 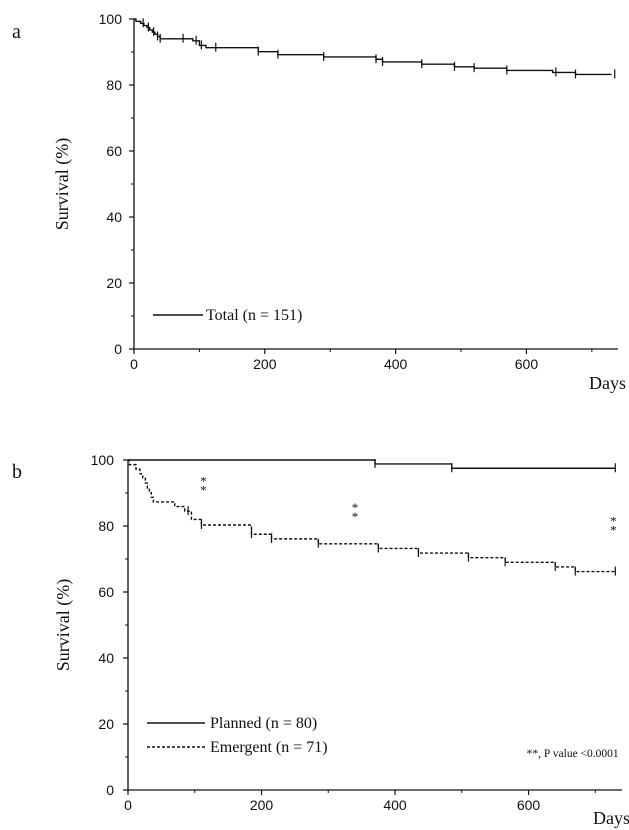 What do you see at coordinates (17, 472) in the screenshot?
I see `panel-label: b` at bounding box center [17, 472].